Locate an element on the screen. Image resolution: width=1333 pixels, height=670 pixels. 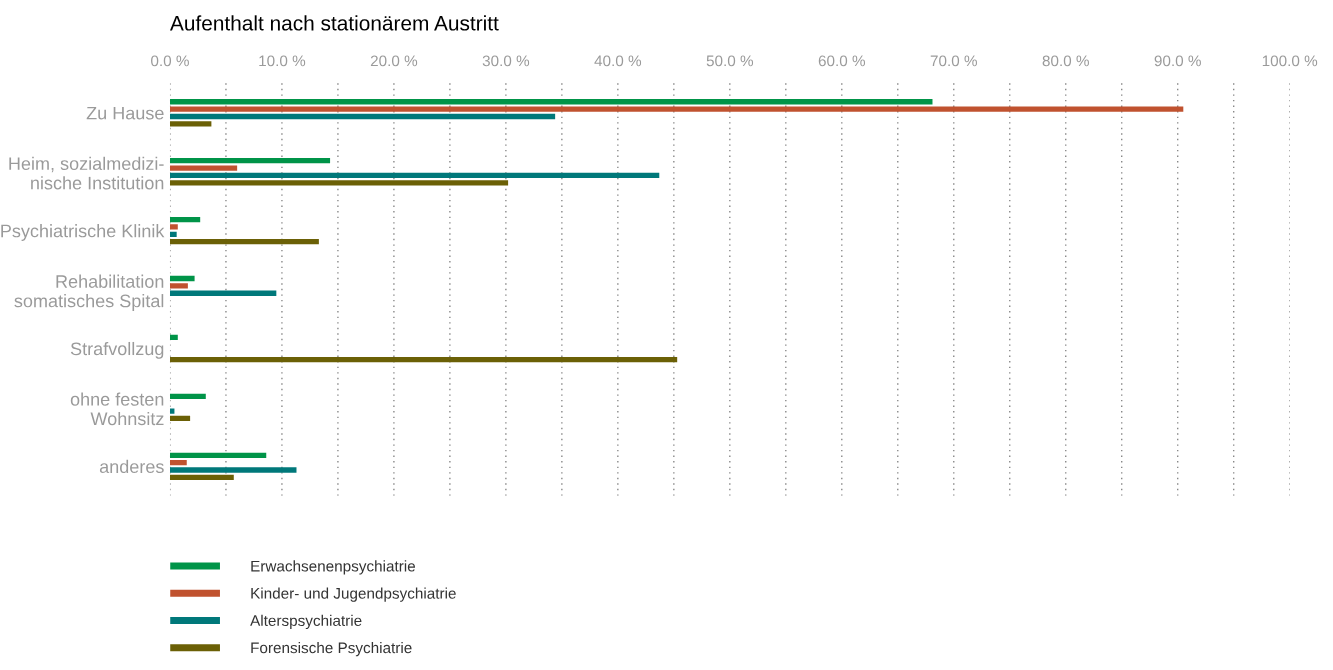
y-tick-label: Strafvollzug is located at coordinates (117, 350).